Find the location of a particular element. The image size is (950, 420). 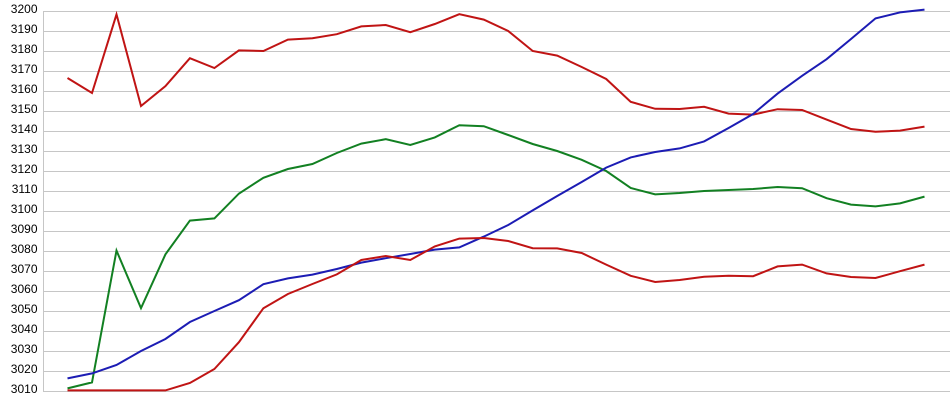

svg-text: 3040 is located at coordinates (24, 329).